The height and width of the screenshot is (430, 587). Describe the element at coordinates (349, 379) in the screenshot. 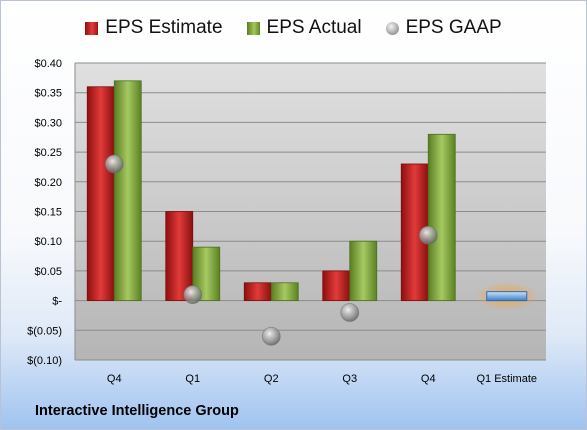

I see `x-tick-label: Q3` at that location.